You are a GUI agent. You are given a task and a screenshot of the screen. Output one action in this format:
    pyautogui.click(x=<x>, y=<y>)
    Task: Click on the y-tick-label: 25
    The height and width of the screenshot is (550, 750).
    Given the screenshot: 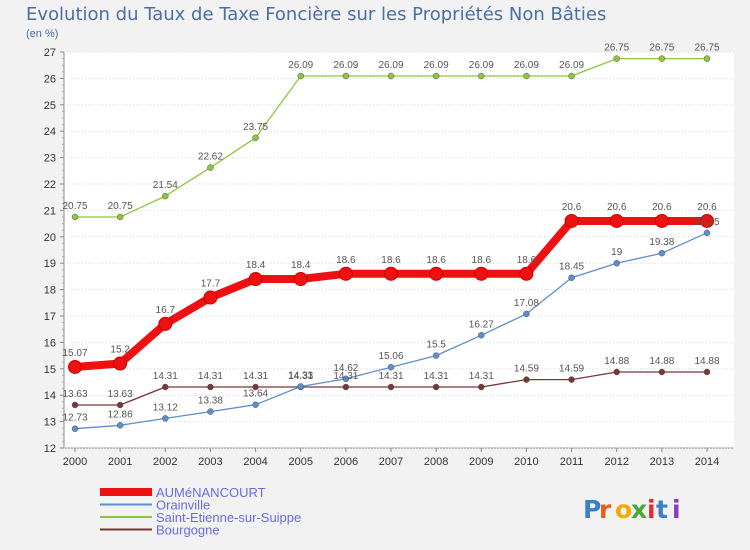 What is the action you would take?
    pyautogui.click(x=50, y=106)
    